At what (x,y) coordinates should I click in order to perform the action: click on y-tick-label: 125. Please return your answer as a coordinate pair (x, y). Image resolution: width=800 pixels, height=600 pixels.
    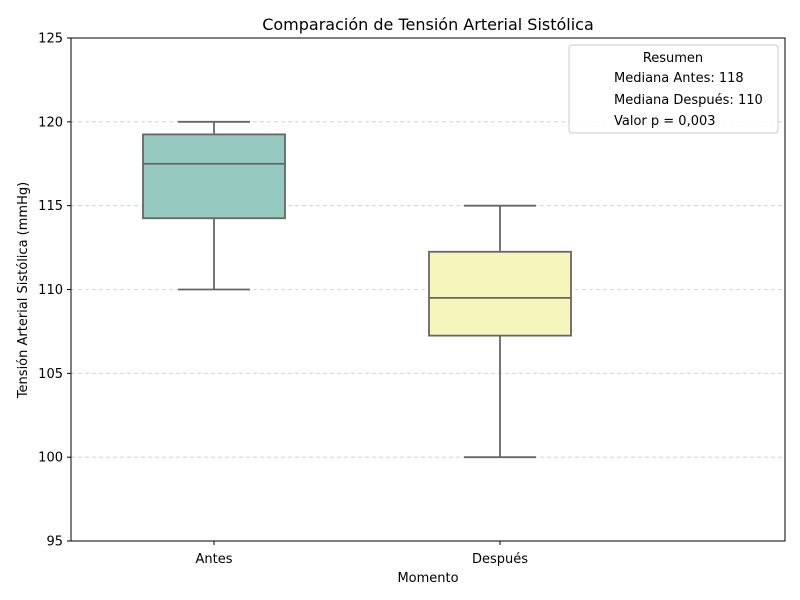
    Looking at the image, I should click on (50, 39).